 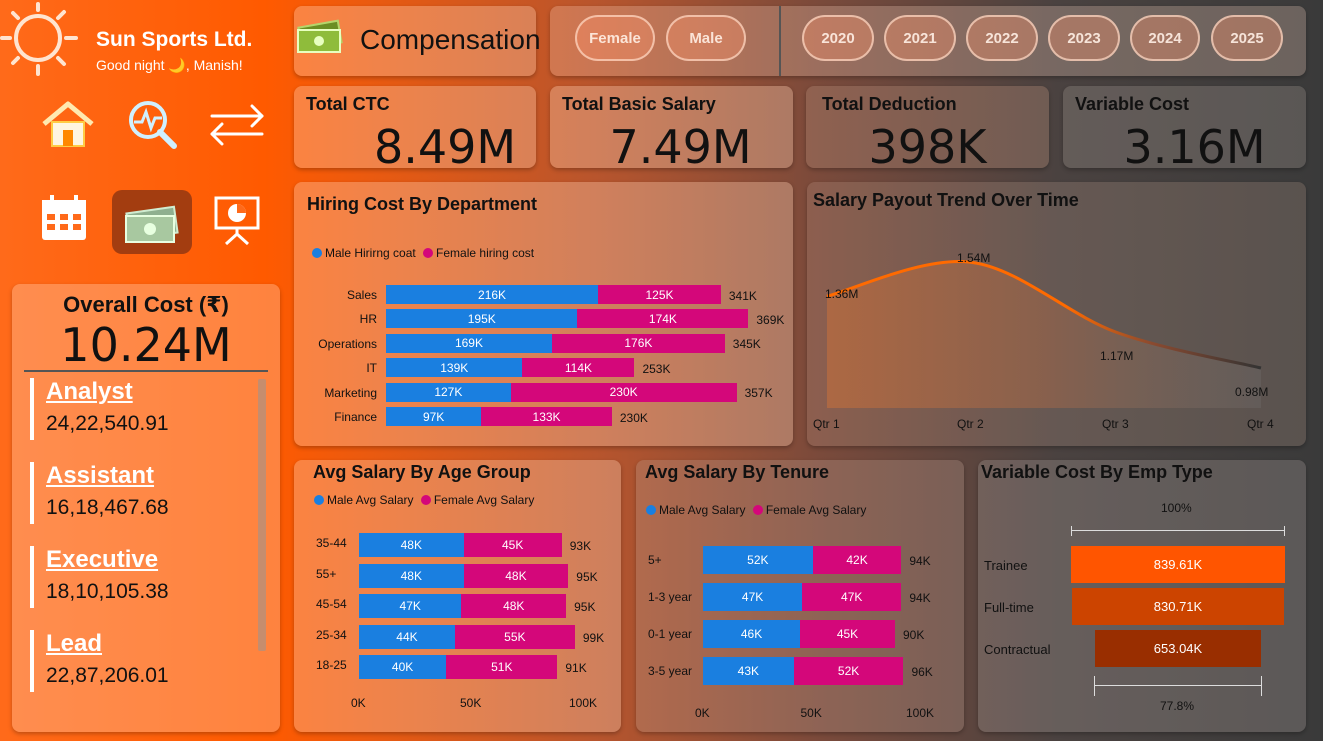 I want to click on x-tick-label: 50K, so click(x=471, y=703).